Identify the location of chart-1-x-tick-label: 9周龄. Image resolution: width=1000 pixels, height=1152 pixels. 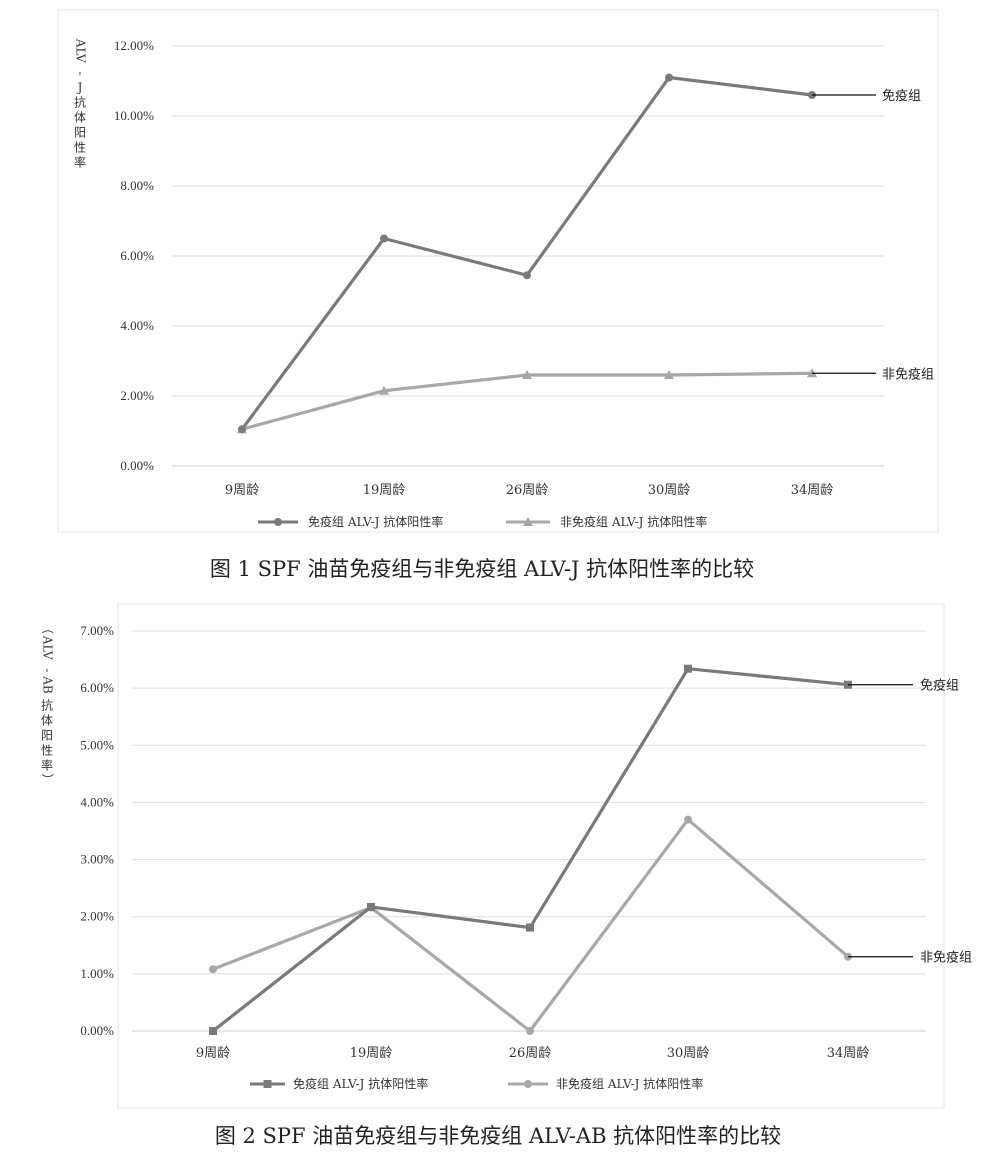
(242, 490).